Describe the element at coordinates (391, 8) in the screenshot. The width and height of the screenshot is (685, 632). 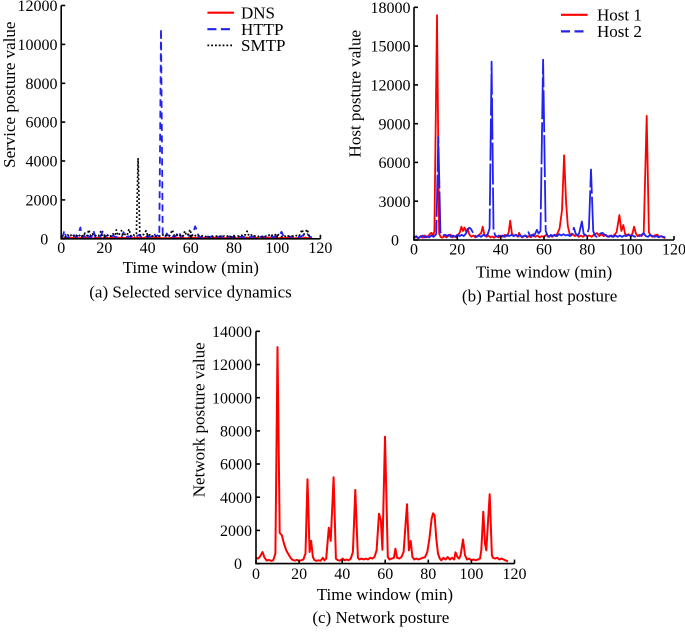
I see `svg-text: 18000` at that location.